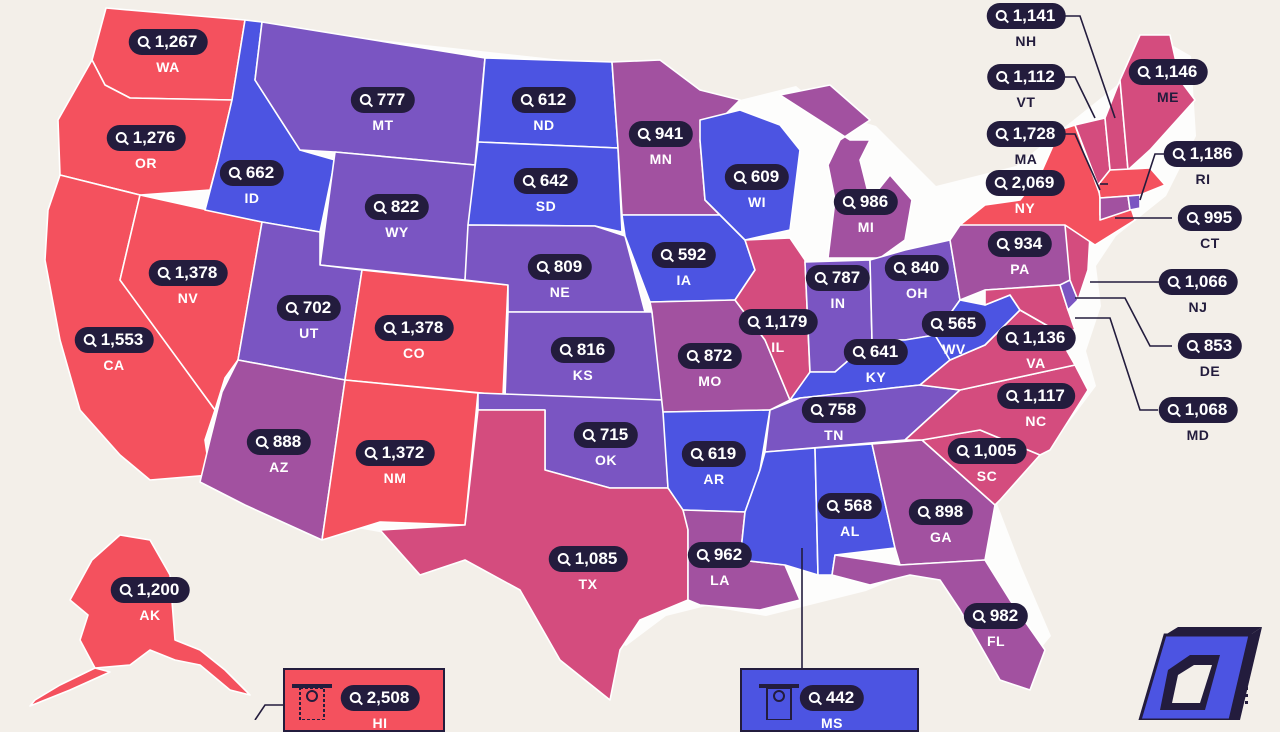 Image resolution: width=1280 pixels, height=732 pixels. What do you see at coordinates (560, 267) in the screenshot?
I see `value-pill-ne: 809` at bounding box center [560, 267].